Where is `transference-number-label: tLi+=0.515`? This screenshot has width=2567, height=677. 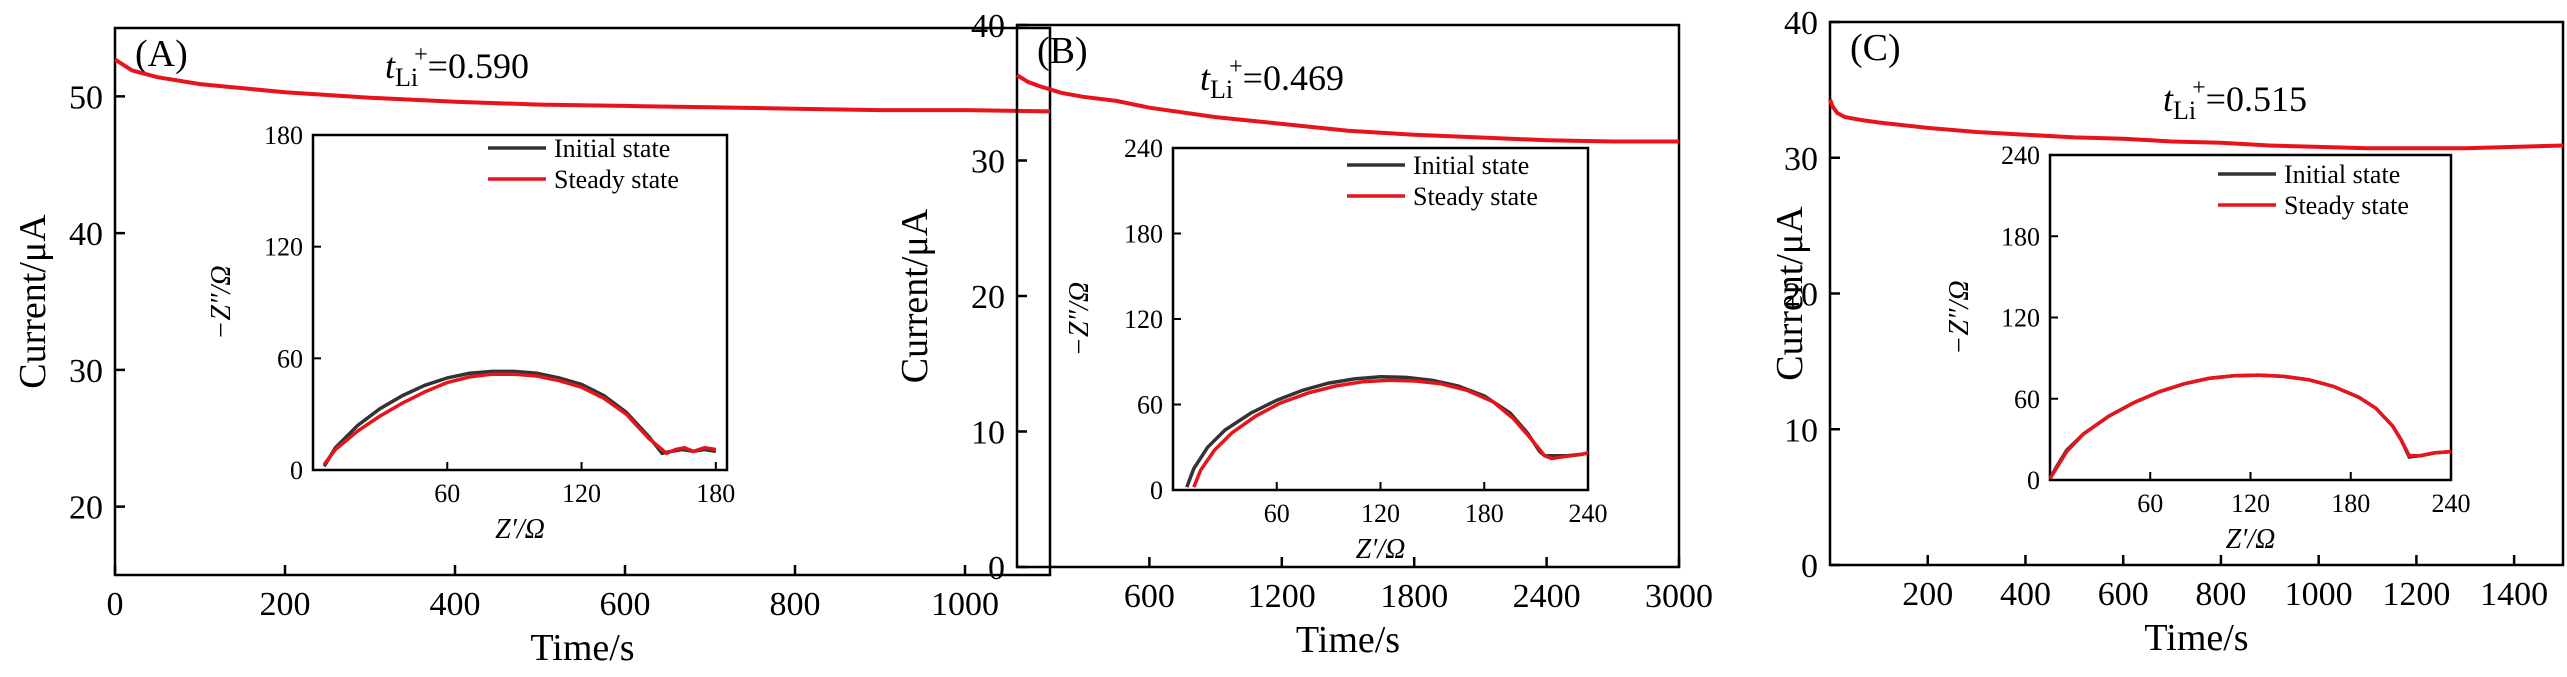 transference-number-label: tLi+=0.515 is located at coordinates (2235, 100).